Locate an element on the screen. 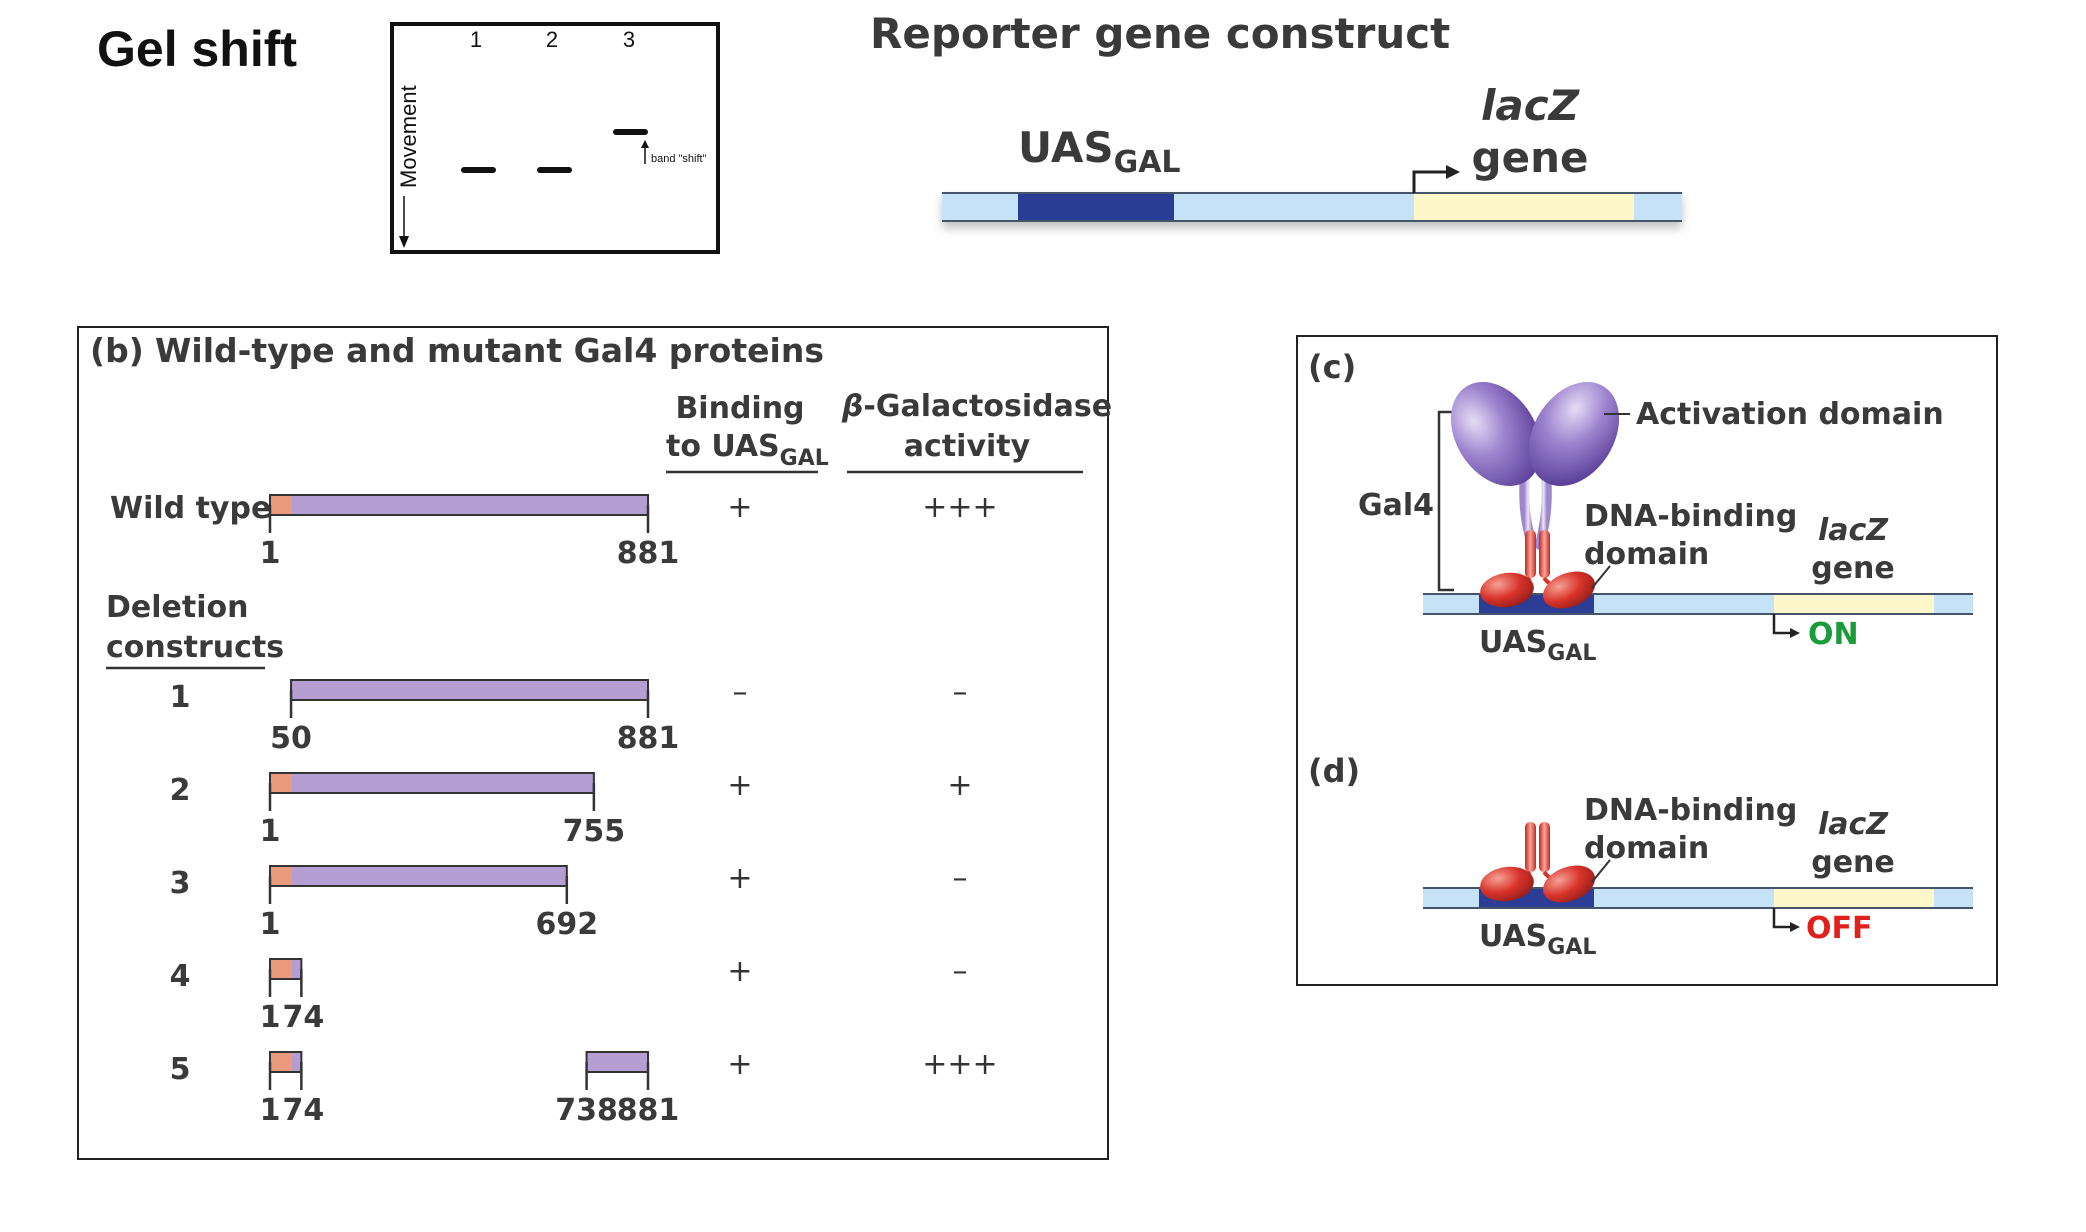 The image size is (2086, 1232). deletion-label-line2: constructs is located at coordinates (195, 647).